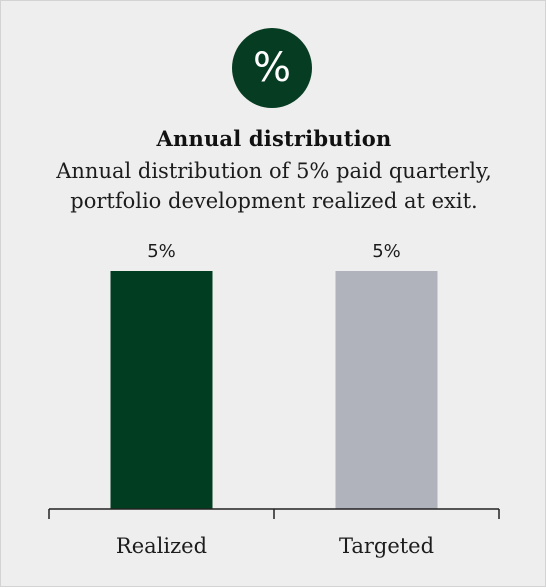 The width and height of the screenshot is (546, 588). I want to click on bar-targeted, so click(386, 390).